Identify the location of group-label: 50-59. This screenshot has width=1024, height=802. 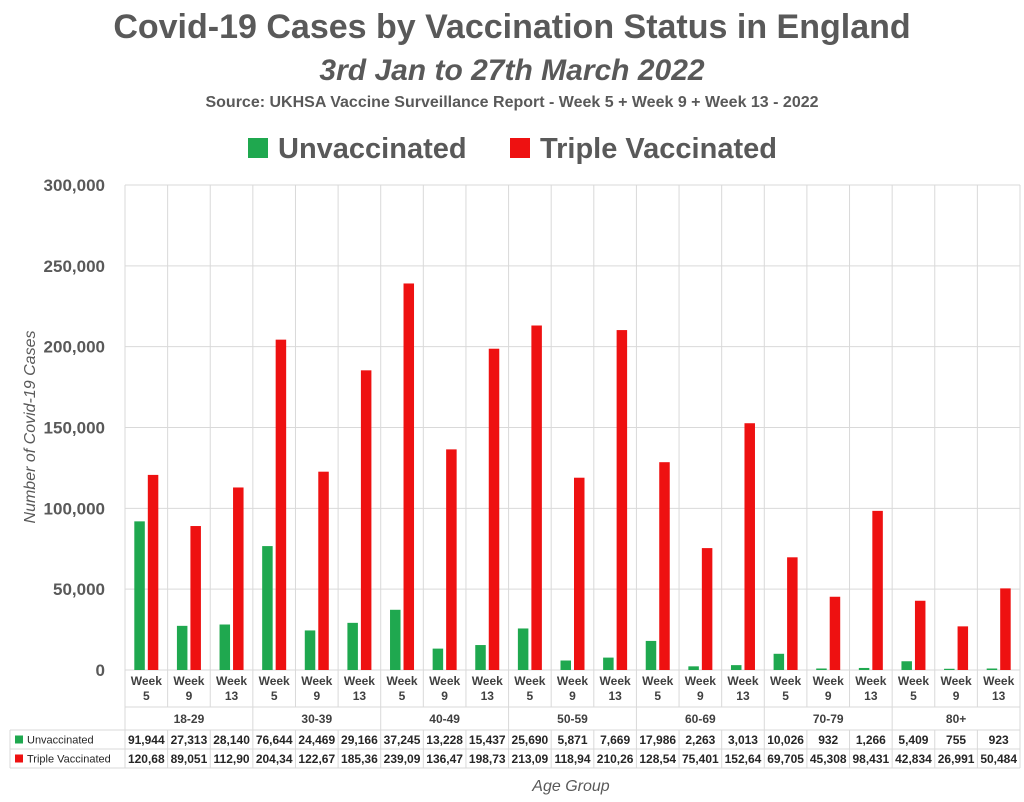
(572, 719).